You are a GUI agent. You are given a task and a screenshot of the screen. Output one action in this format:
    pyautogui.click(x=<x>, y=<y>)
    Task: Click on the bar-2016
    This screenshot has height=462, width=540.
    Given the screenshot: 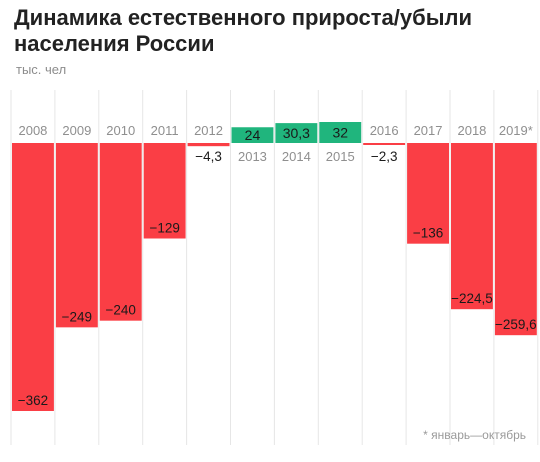 What is the action you would take?
    pyautogui.click(x=384, y=144)
    